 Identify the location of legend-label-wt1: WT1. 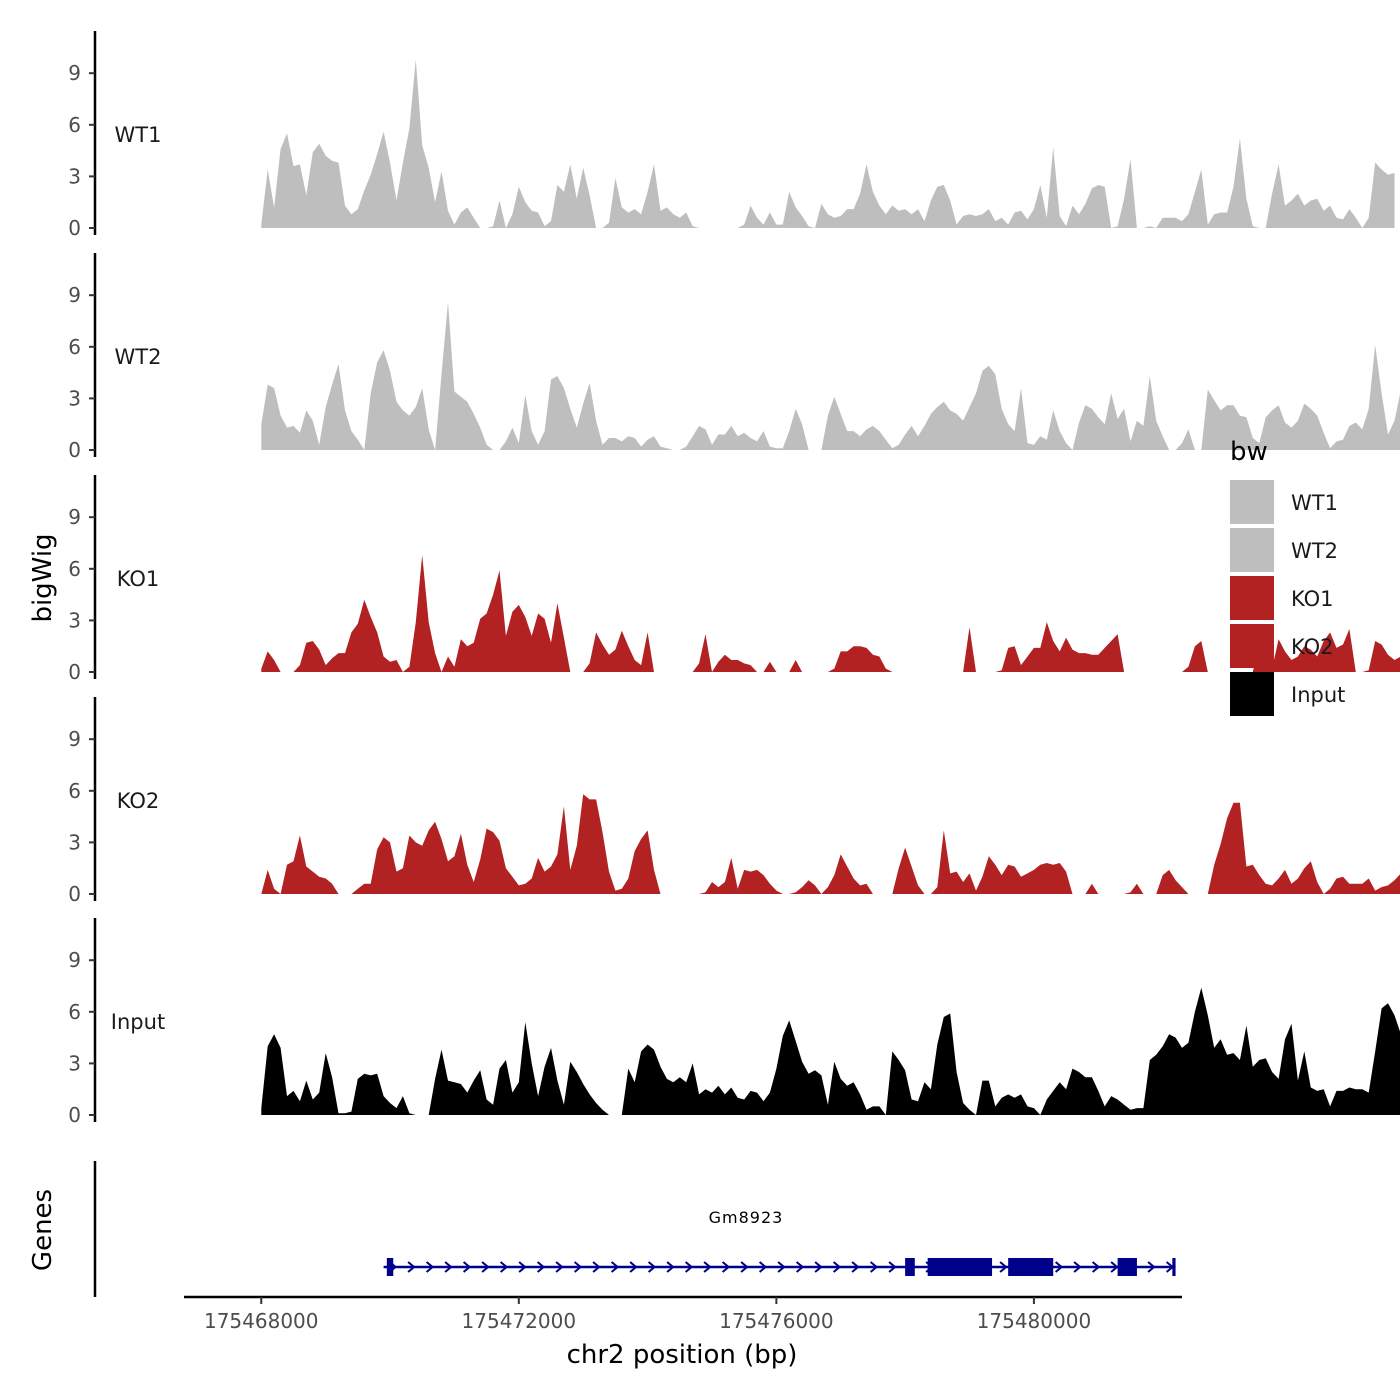
(1314, 503).